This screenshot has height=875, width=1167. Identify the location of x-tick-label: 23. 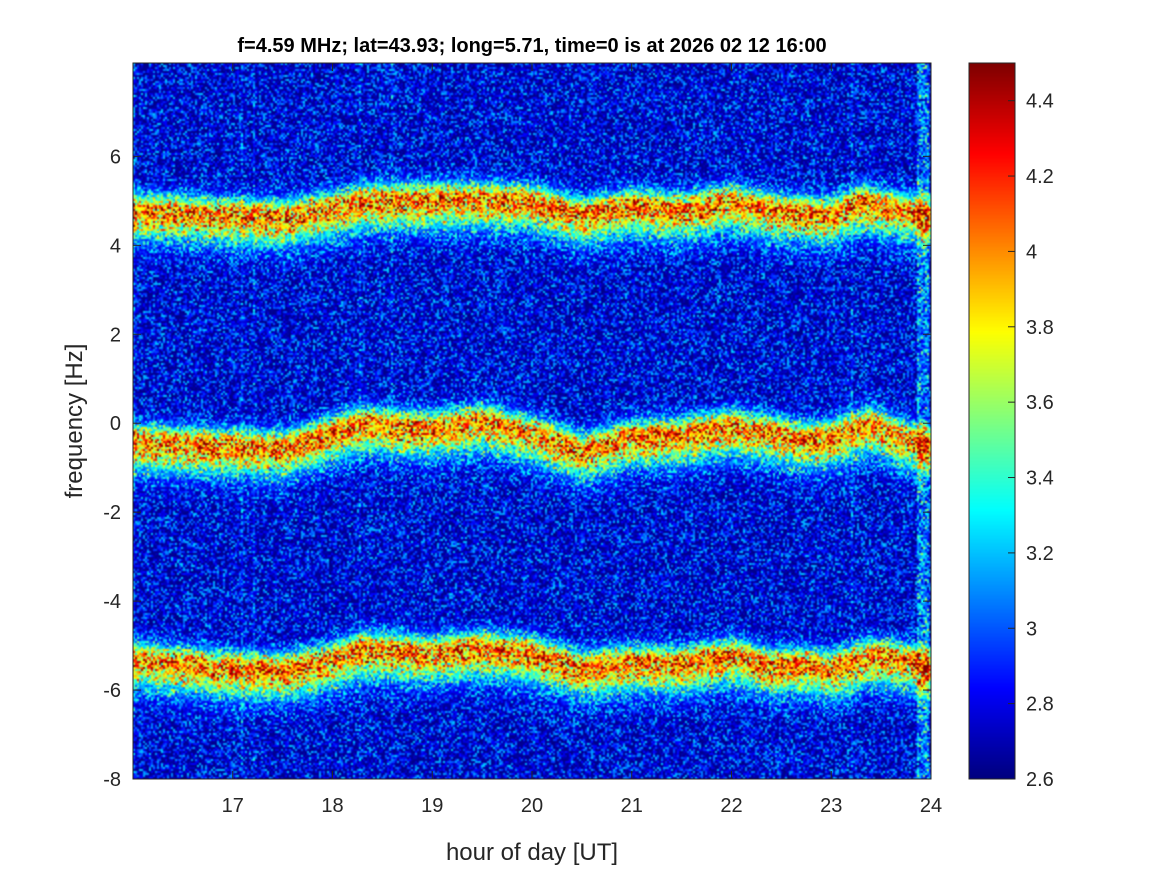
(831, 806).